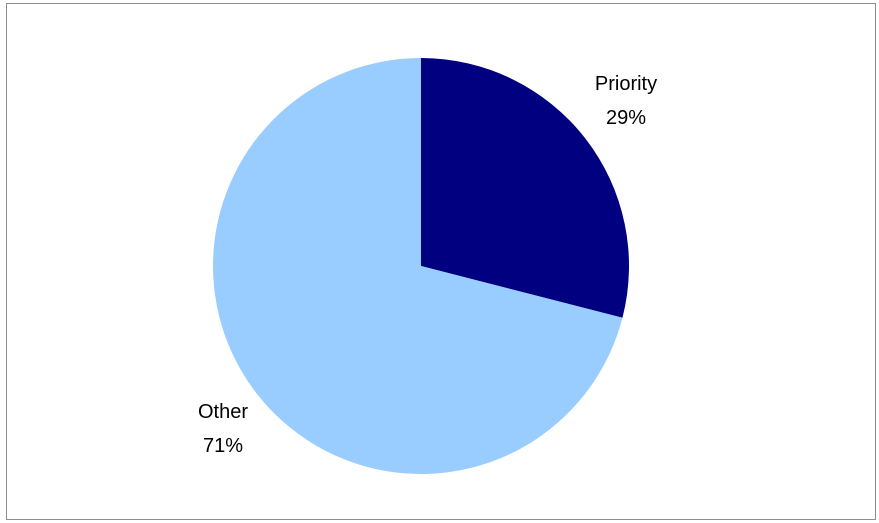  What do you see at coordinates (525, 188) in the screenshot?
I see `pie-slice-priority` at bounding box center [525, 188].